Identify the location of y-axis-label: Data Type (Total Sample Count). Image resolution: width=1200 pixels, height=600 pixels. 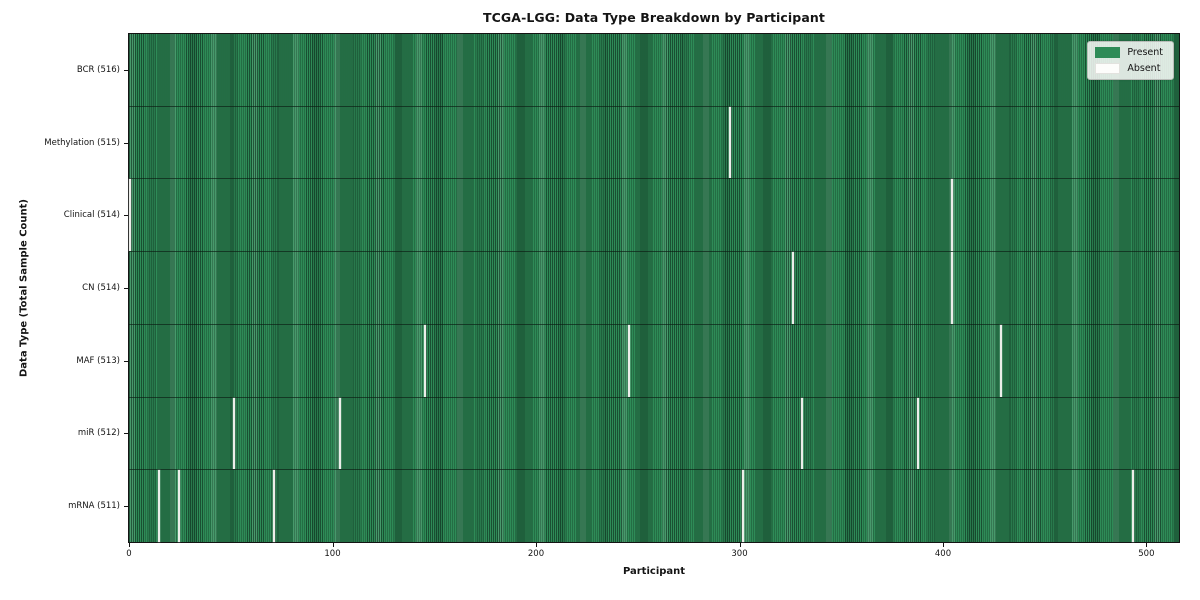
(24, 288).